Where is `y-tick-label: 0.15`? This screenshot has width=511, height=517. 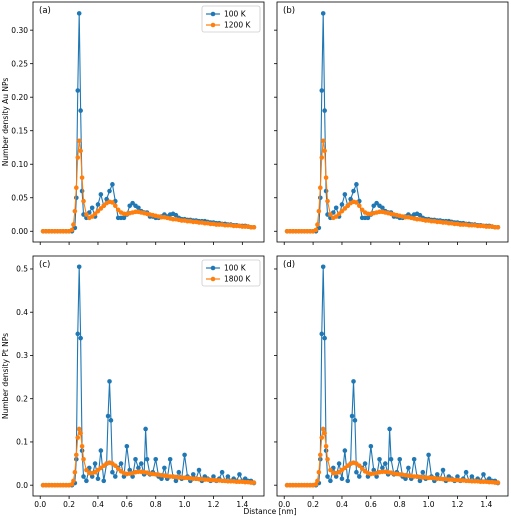 y-tick-label: 0.15 is located at coordinates (19, 130).